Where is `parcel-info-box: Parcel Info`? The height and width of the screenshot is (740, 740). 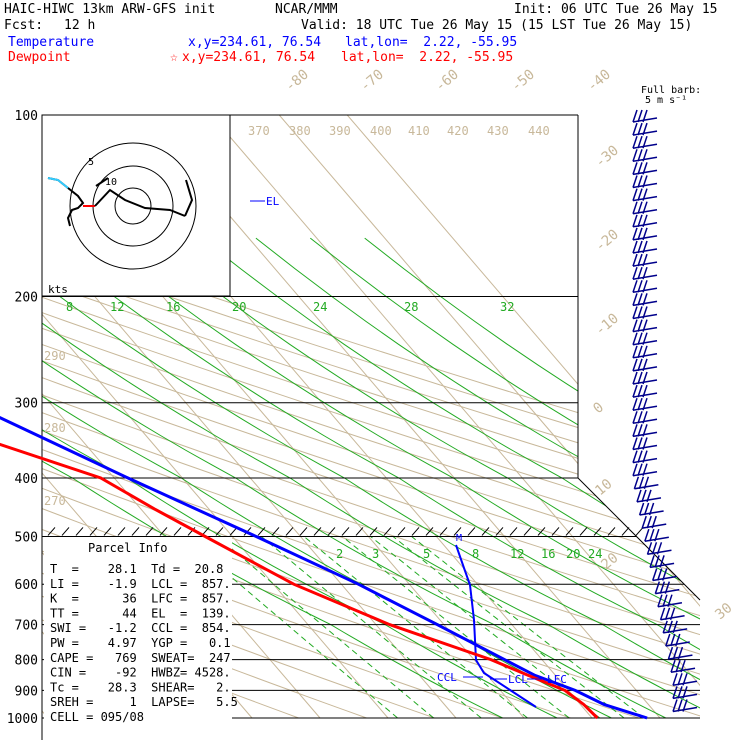
parcel-info-box: Parcel Info is located at coordinates (138, 632).